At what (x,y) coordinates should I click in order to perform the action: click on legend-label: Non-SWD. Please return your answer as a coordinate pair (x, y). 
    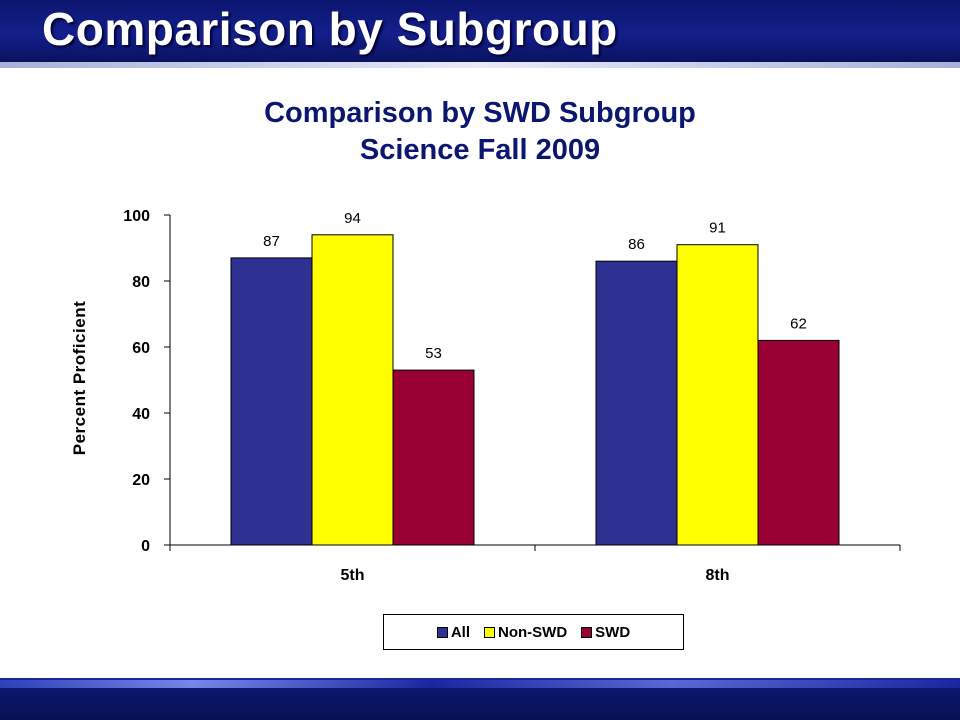
    Looking at the image, I should click on (533, 632).